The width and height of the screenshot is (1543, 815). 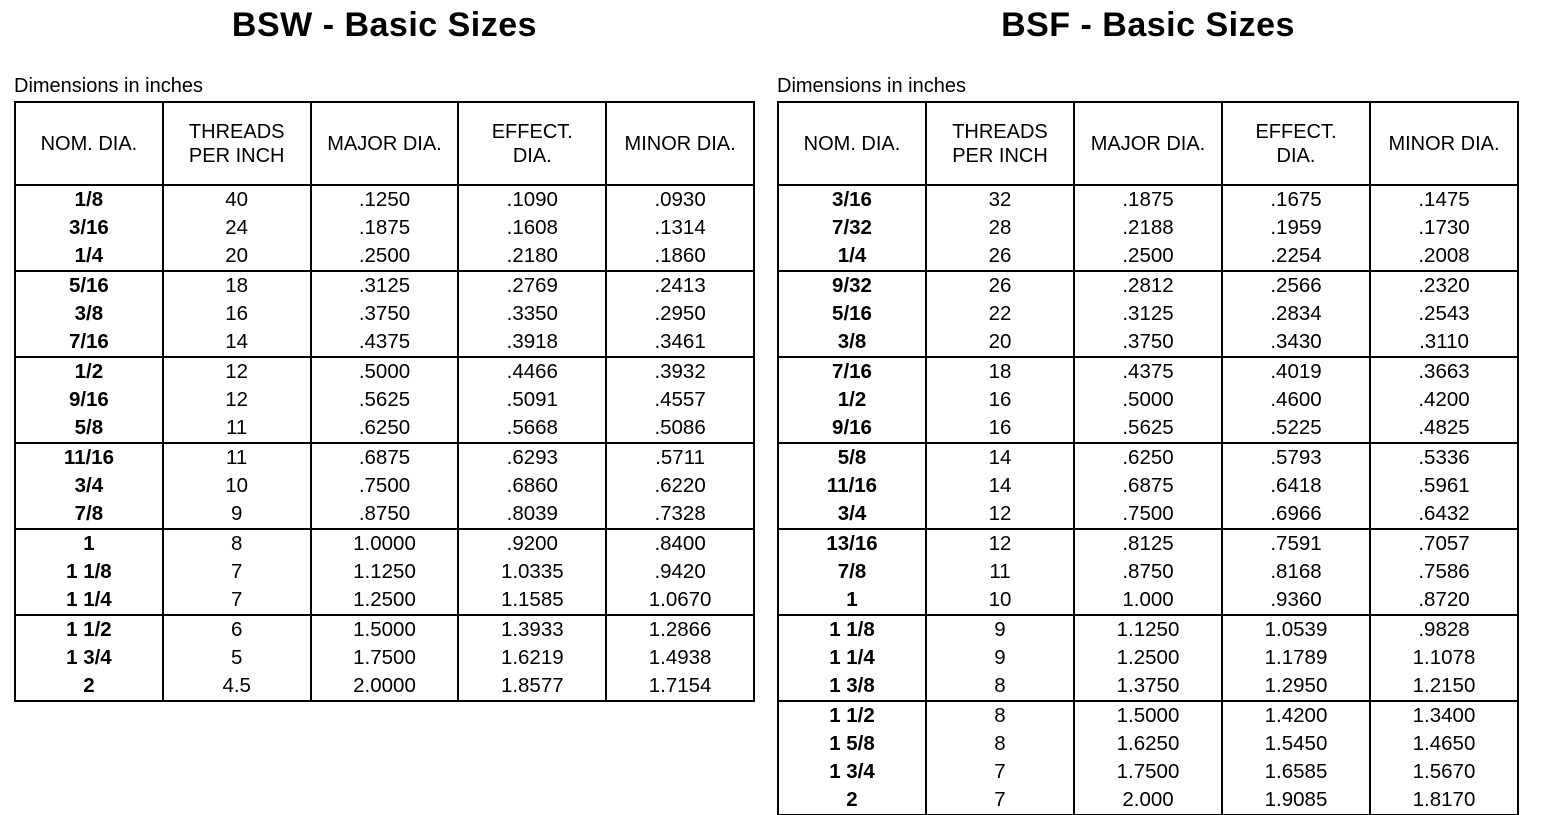 What do you see at coordinates (1296, 600) in the screenshot?
I see `cell-effect-dia: .9360` at bounding box center [1296, 600].